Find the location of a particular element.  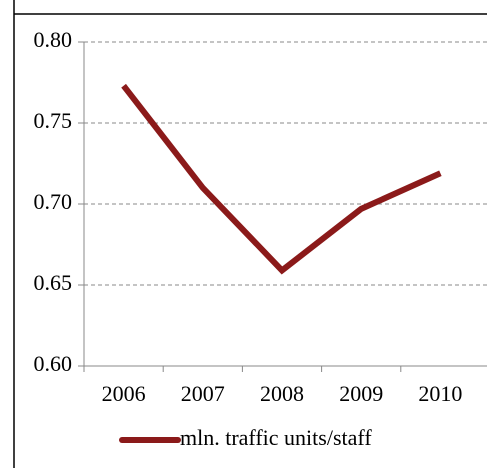

y-tick-label: 0.75 is located at coordinates (53, 120).